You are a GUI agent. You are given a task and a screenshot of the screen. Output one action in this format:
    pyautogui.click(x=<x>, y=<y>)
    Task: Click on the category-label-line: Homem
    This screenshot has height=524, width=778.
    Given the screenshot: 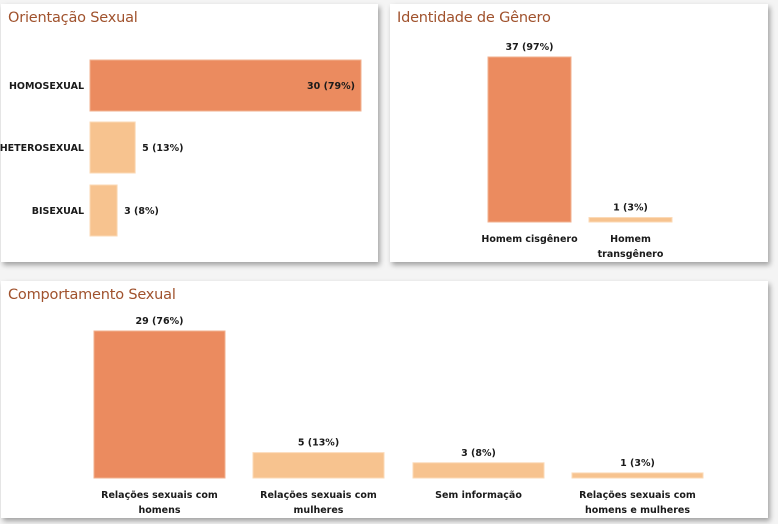 What is the action you would take?
    pyautogui.click(x=630, y=239)
    